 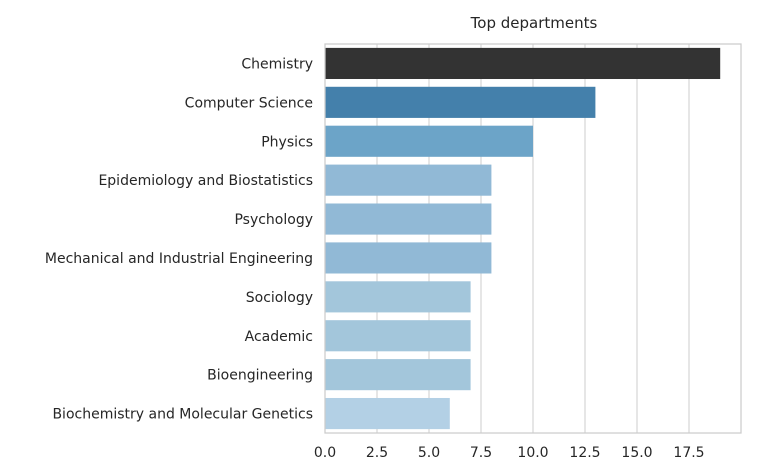 I want to click on x-tick-label: 17.5, so click(x=688, y=453).